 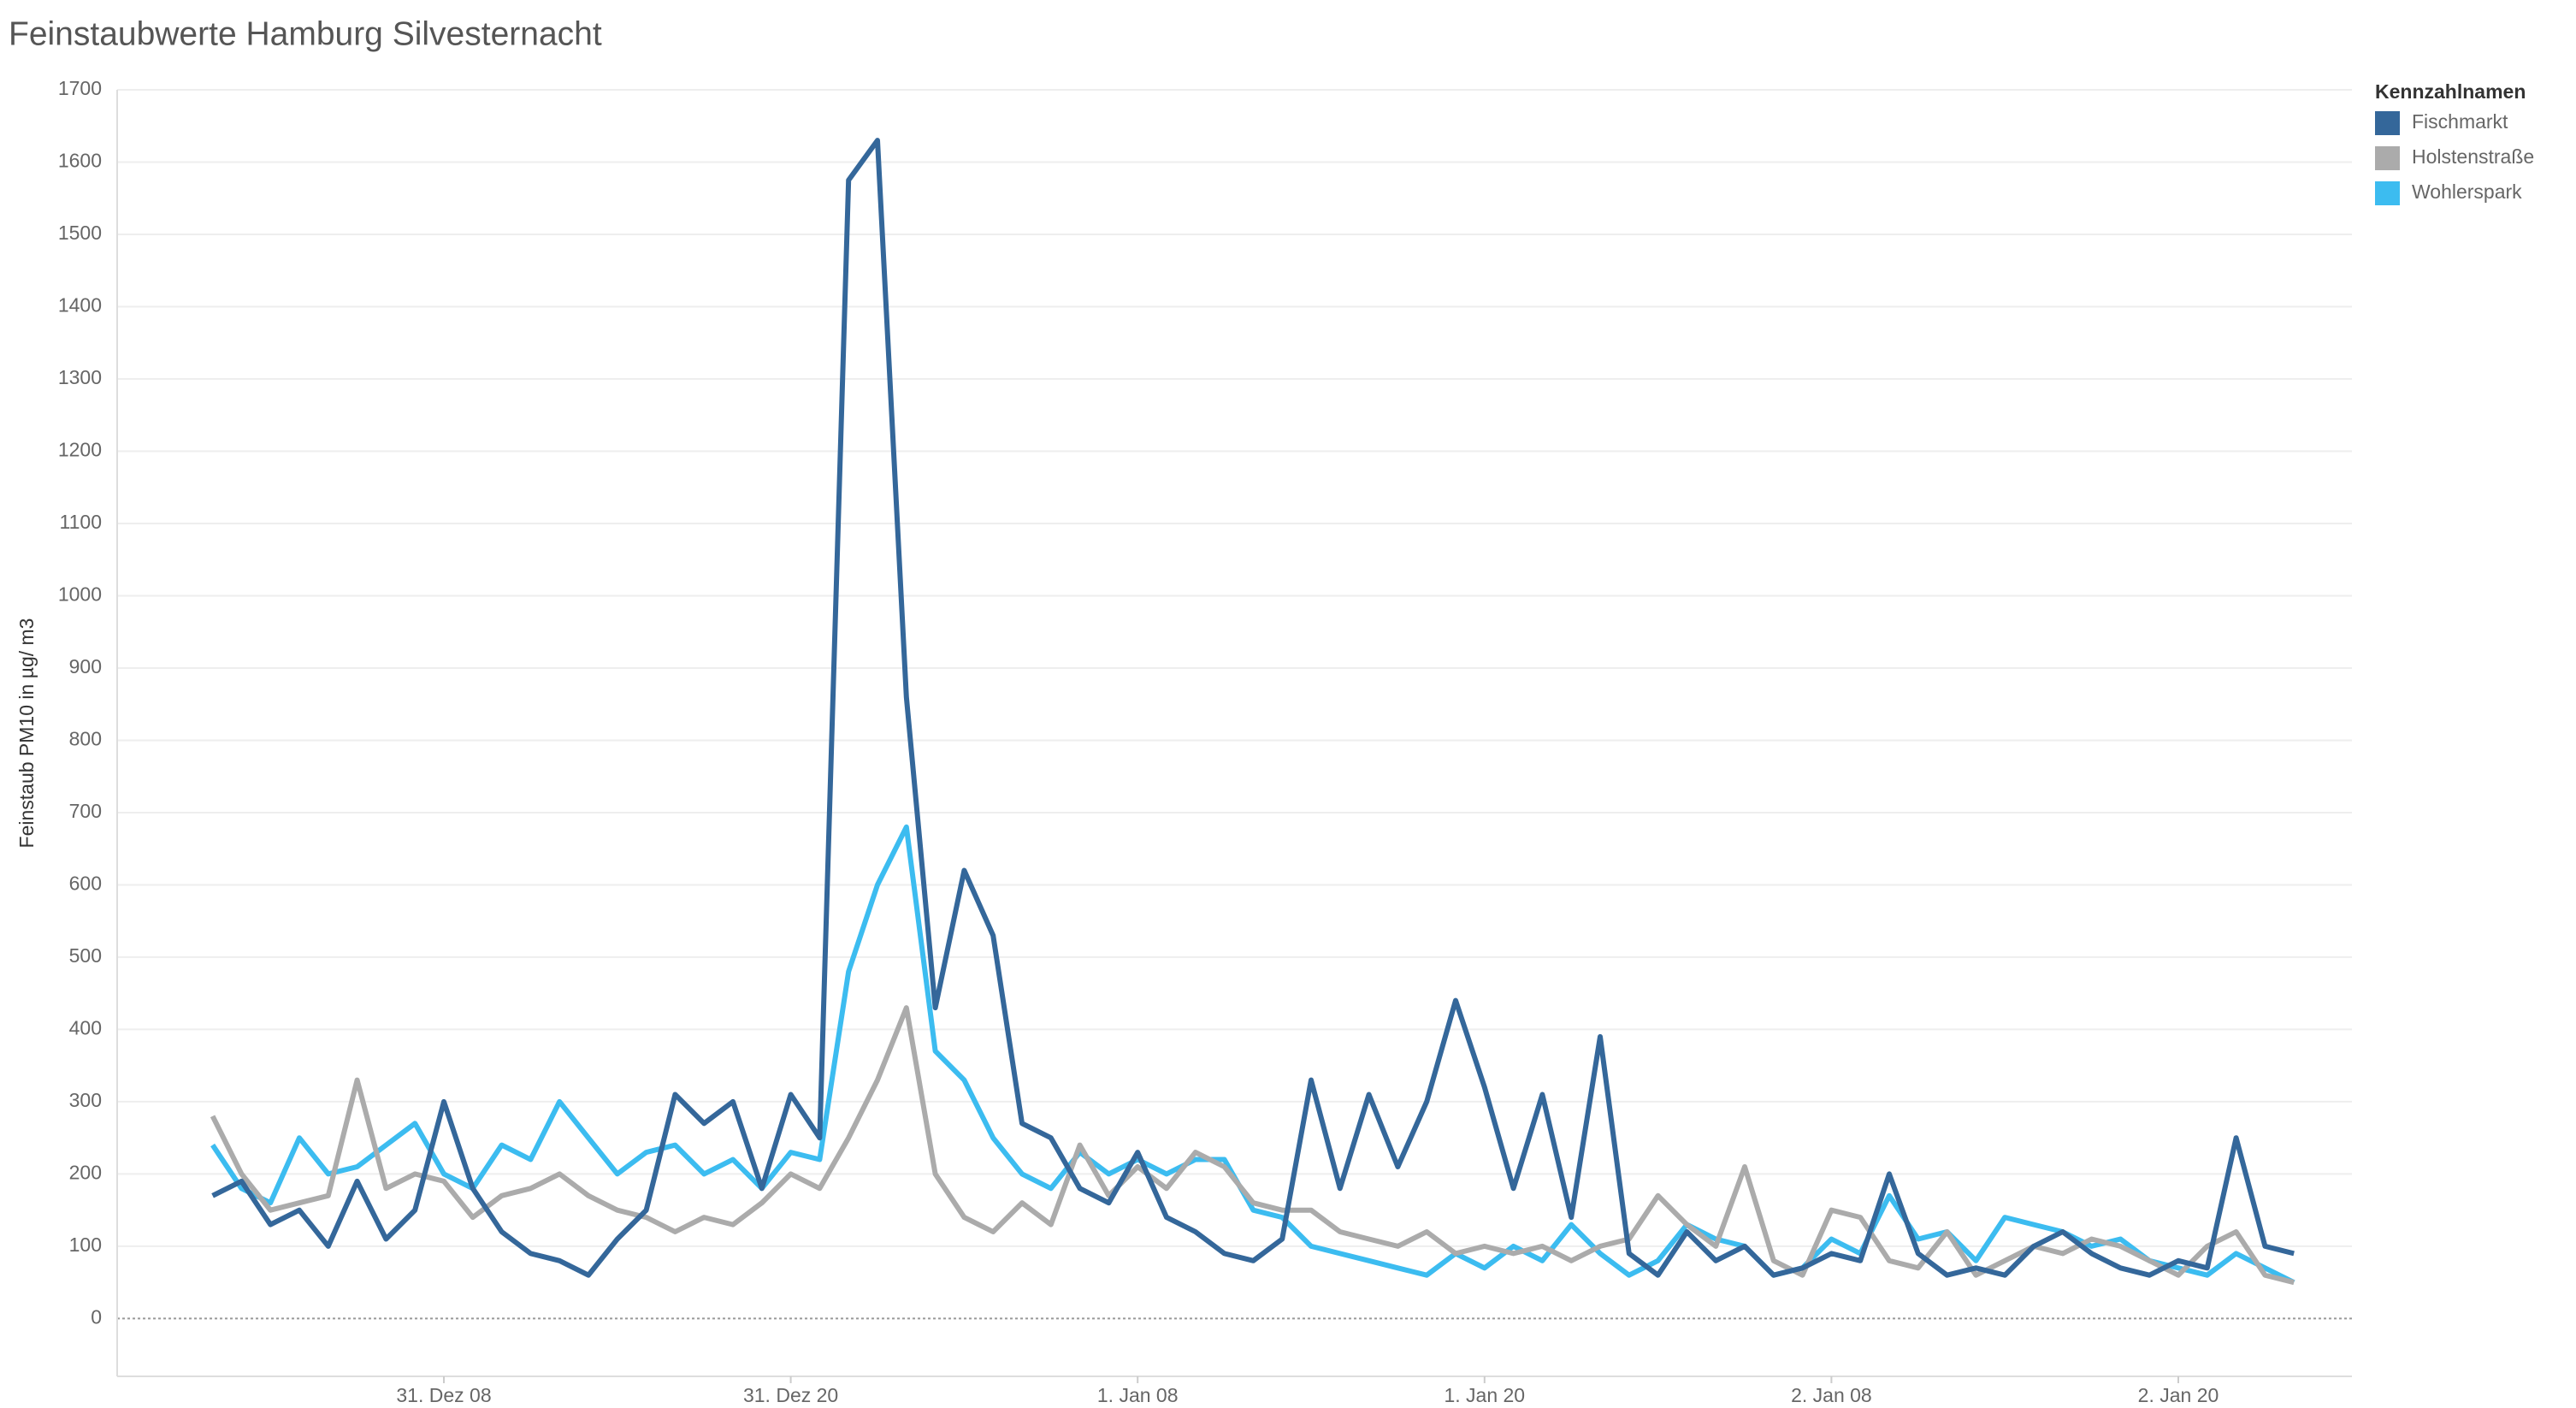 What do you see at coordinates (443, 1395) in the screenshot?
I see `x-tick-label: 31. Dez 08` at bounding box center [443, 1395].